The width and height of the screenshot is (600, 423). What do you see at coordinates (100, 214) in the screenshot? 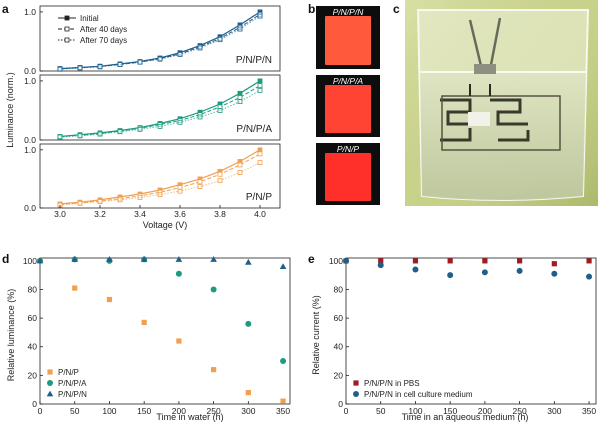
I see `x-tick-label: 3.2` at bounding box center [100, 214].